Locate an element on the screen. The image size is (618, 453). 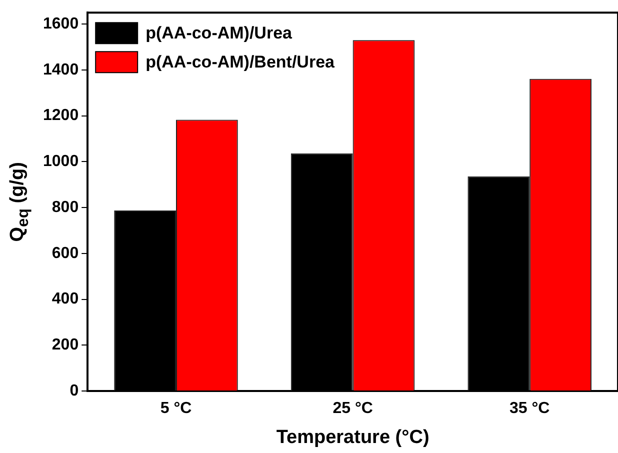
y-tick-label: 400 is located at coordinates (65, 299).